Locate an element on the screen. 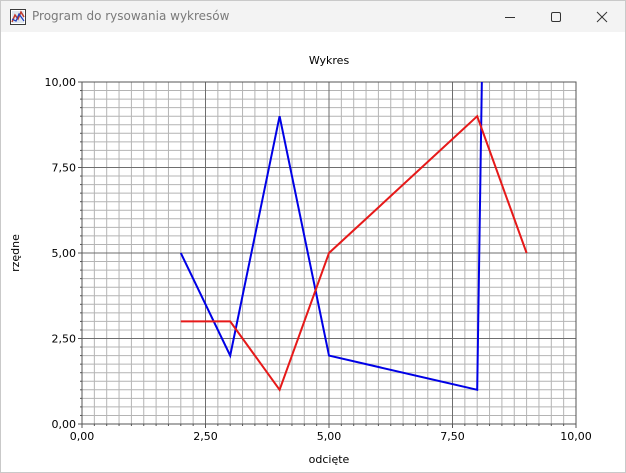 The image size is (626, 473). x-tick-label: 10,00 is located at coordinates (576, 436).